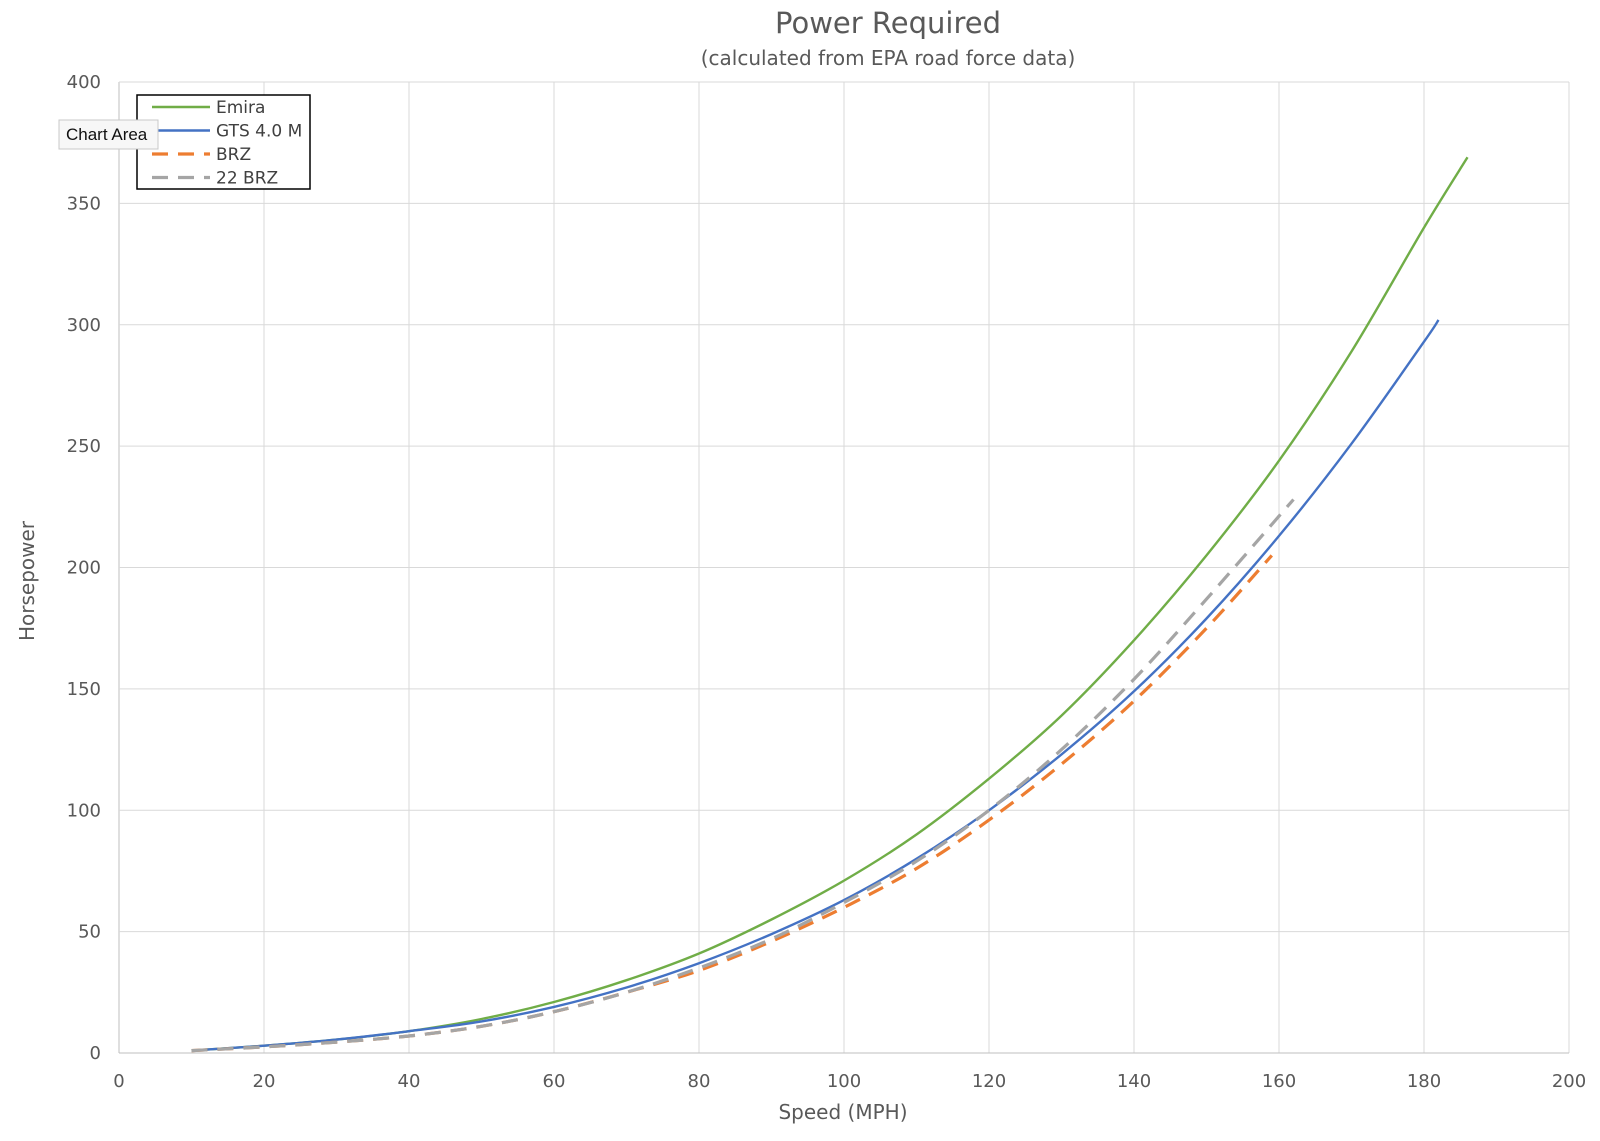 The width and height of the screenshot is (1600, 1141). I want to click on y-tick-label: 250, so click(84, 446).